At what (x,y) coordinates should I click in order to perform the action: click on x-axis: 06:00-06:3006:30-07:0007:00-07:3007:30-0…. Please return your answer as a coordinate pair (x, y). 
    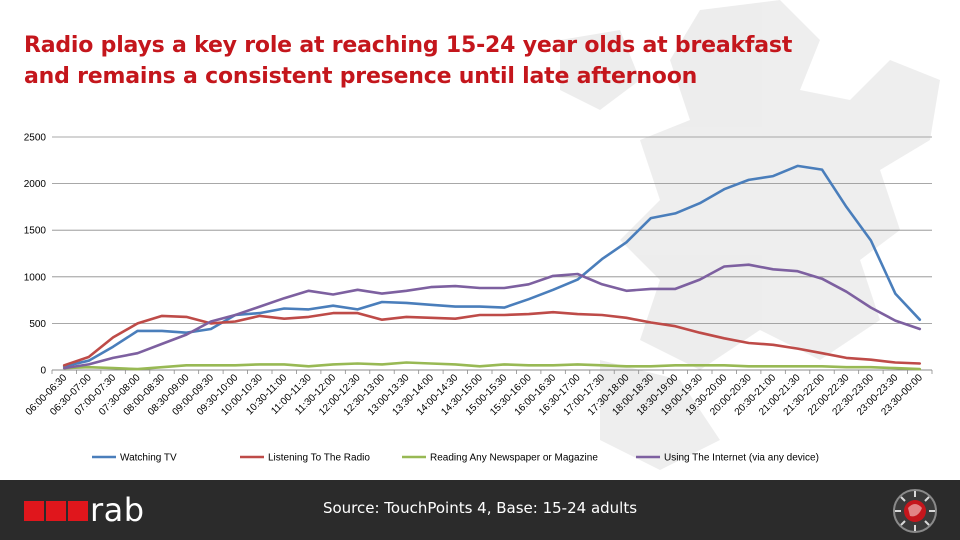
    Looking at the image, I should click on (478, 394).